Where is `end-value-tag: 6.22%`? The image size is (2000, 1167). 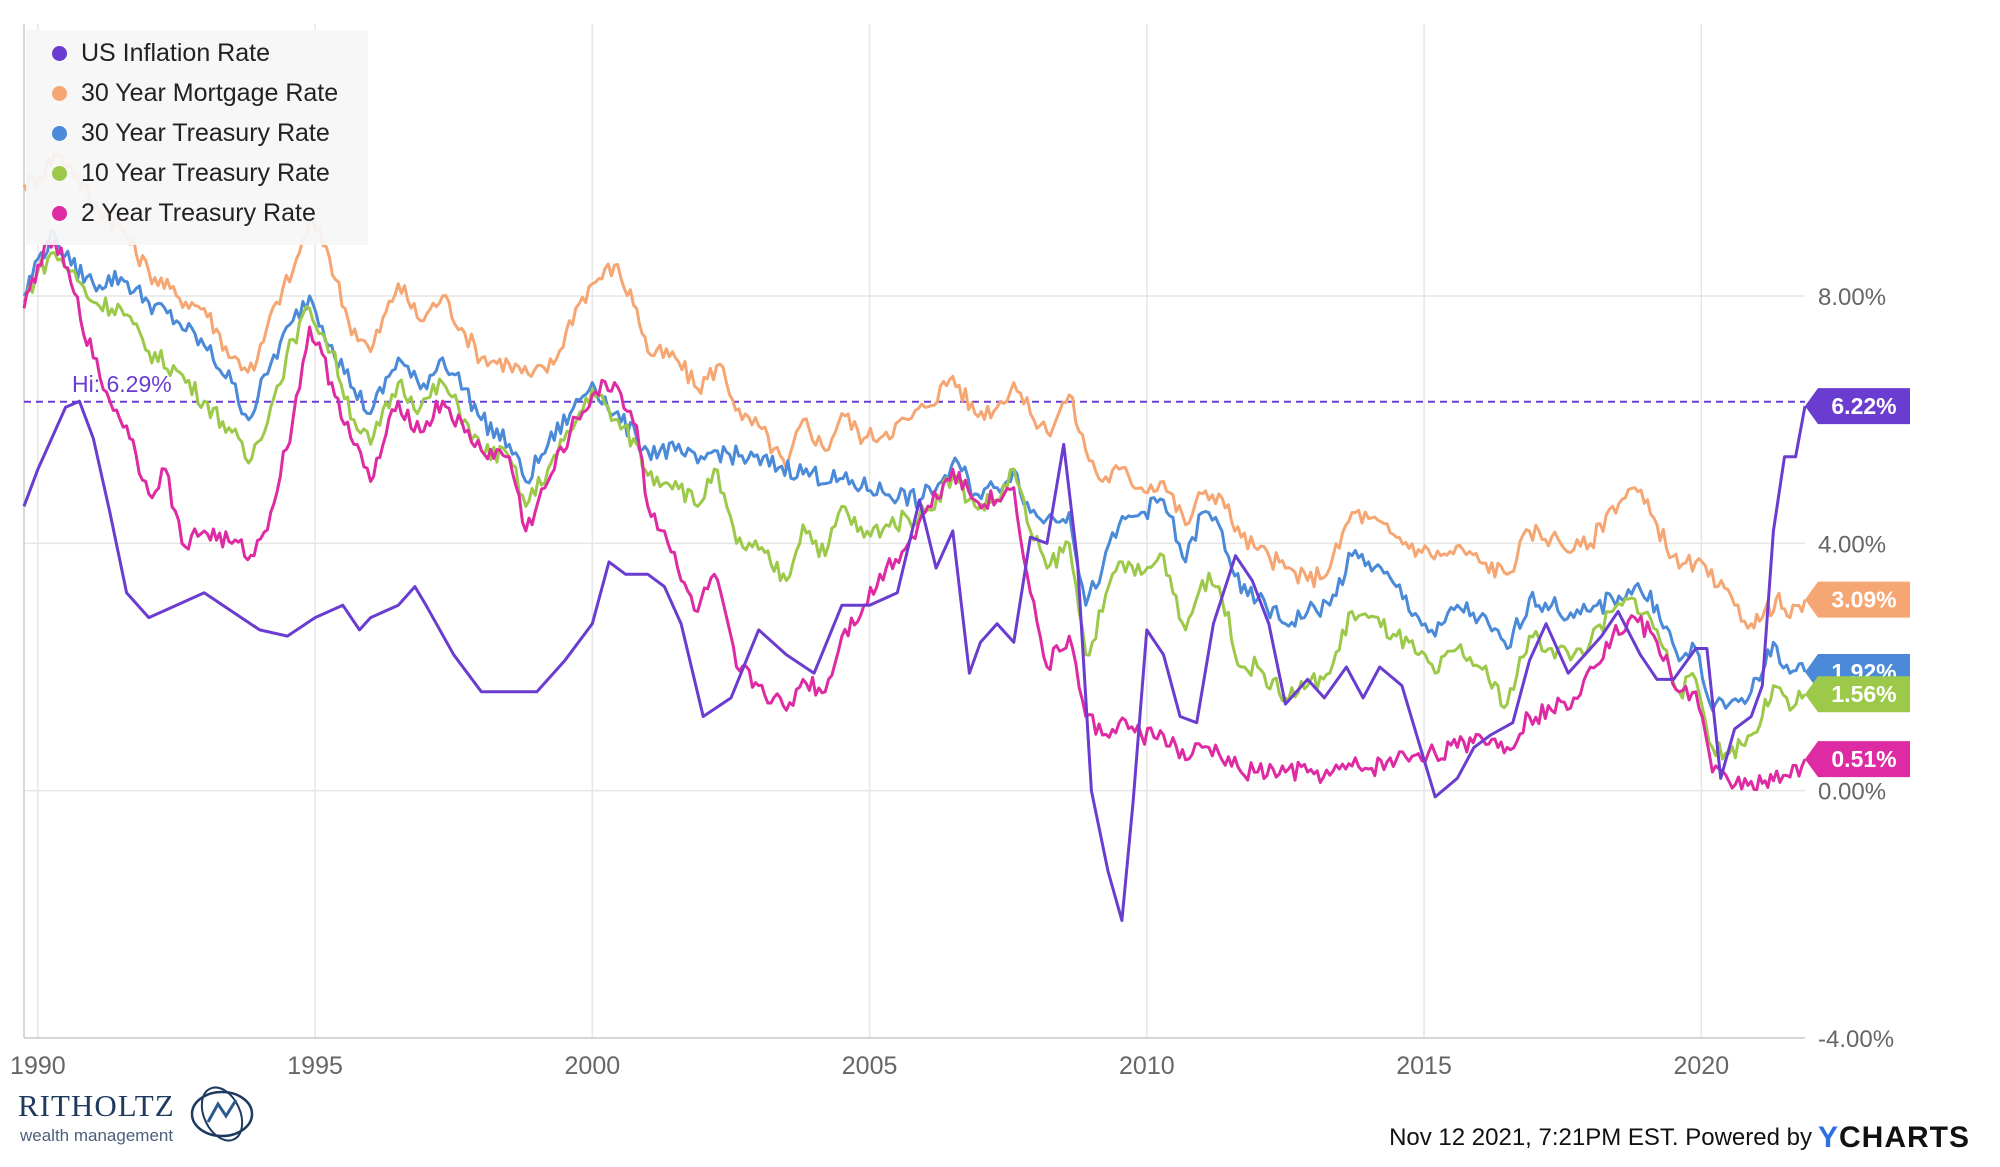
end-value-tag: 6.22% is located at coordinates (1857, 406).